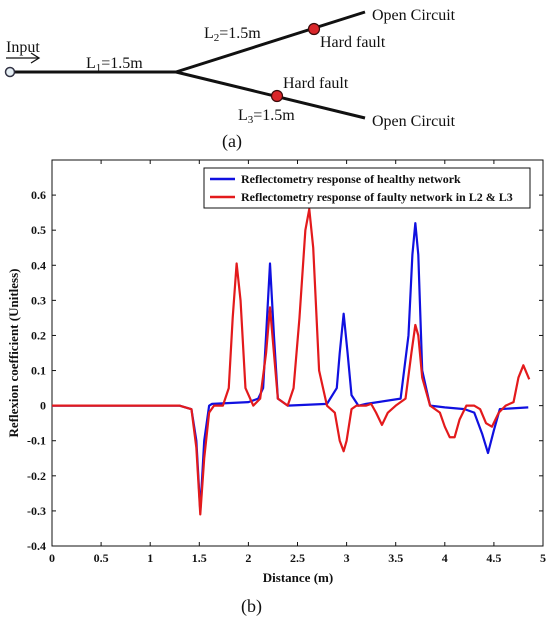 The image size is (550, 618). I want to click on y-tick-label: -0.3, so click(36, 511).